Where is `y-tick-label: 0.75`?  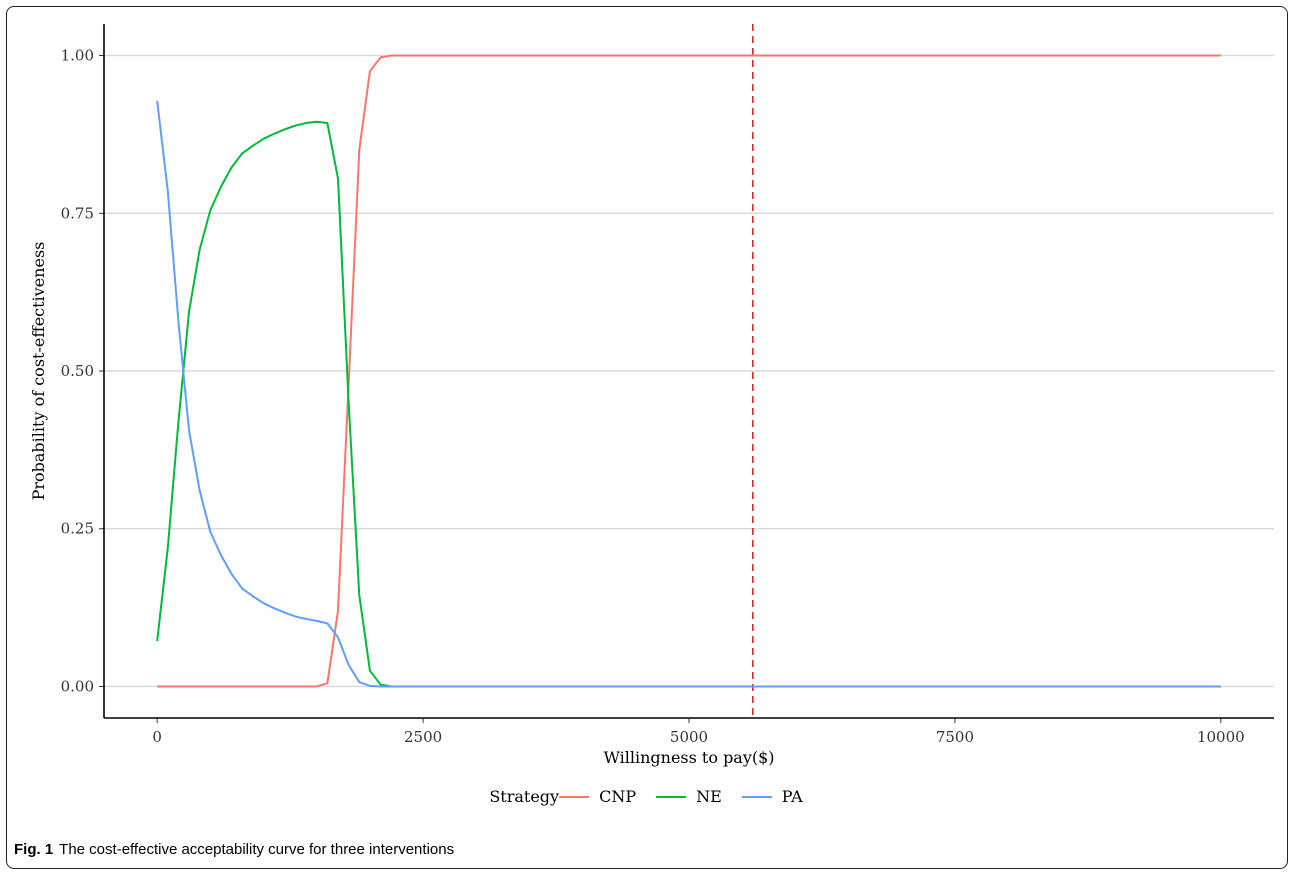
y-tick-label: 0.75 is located at coordinates (77, 213).